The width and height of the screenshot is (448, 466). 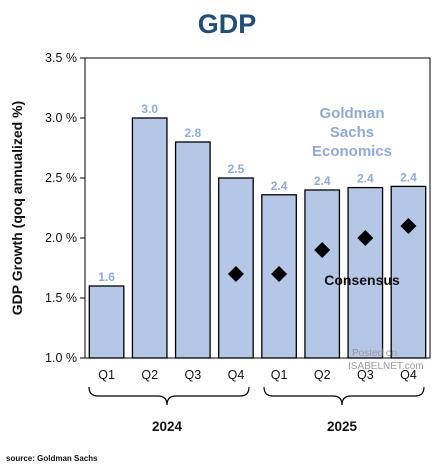 What do you see at coordinates (61, 358) in the screenshot?
I see `y-tick-label: 1.0 %` at bounding box center [61, 358].